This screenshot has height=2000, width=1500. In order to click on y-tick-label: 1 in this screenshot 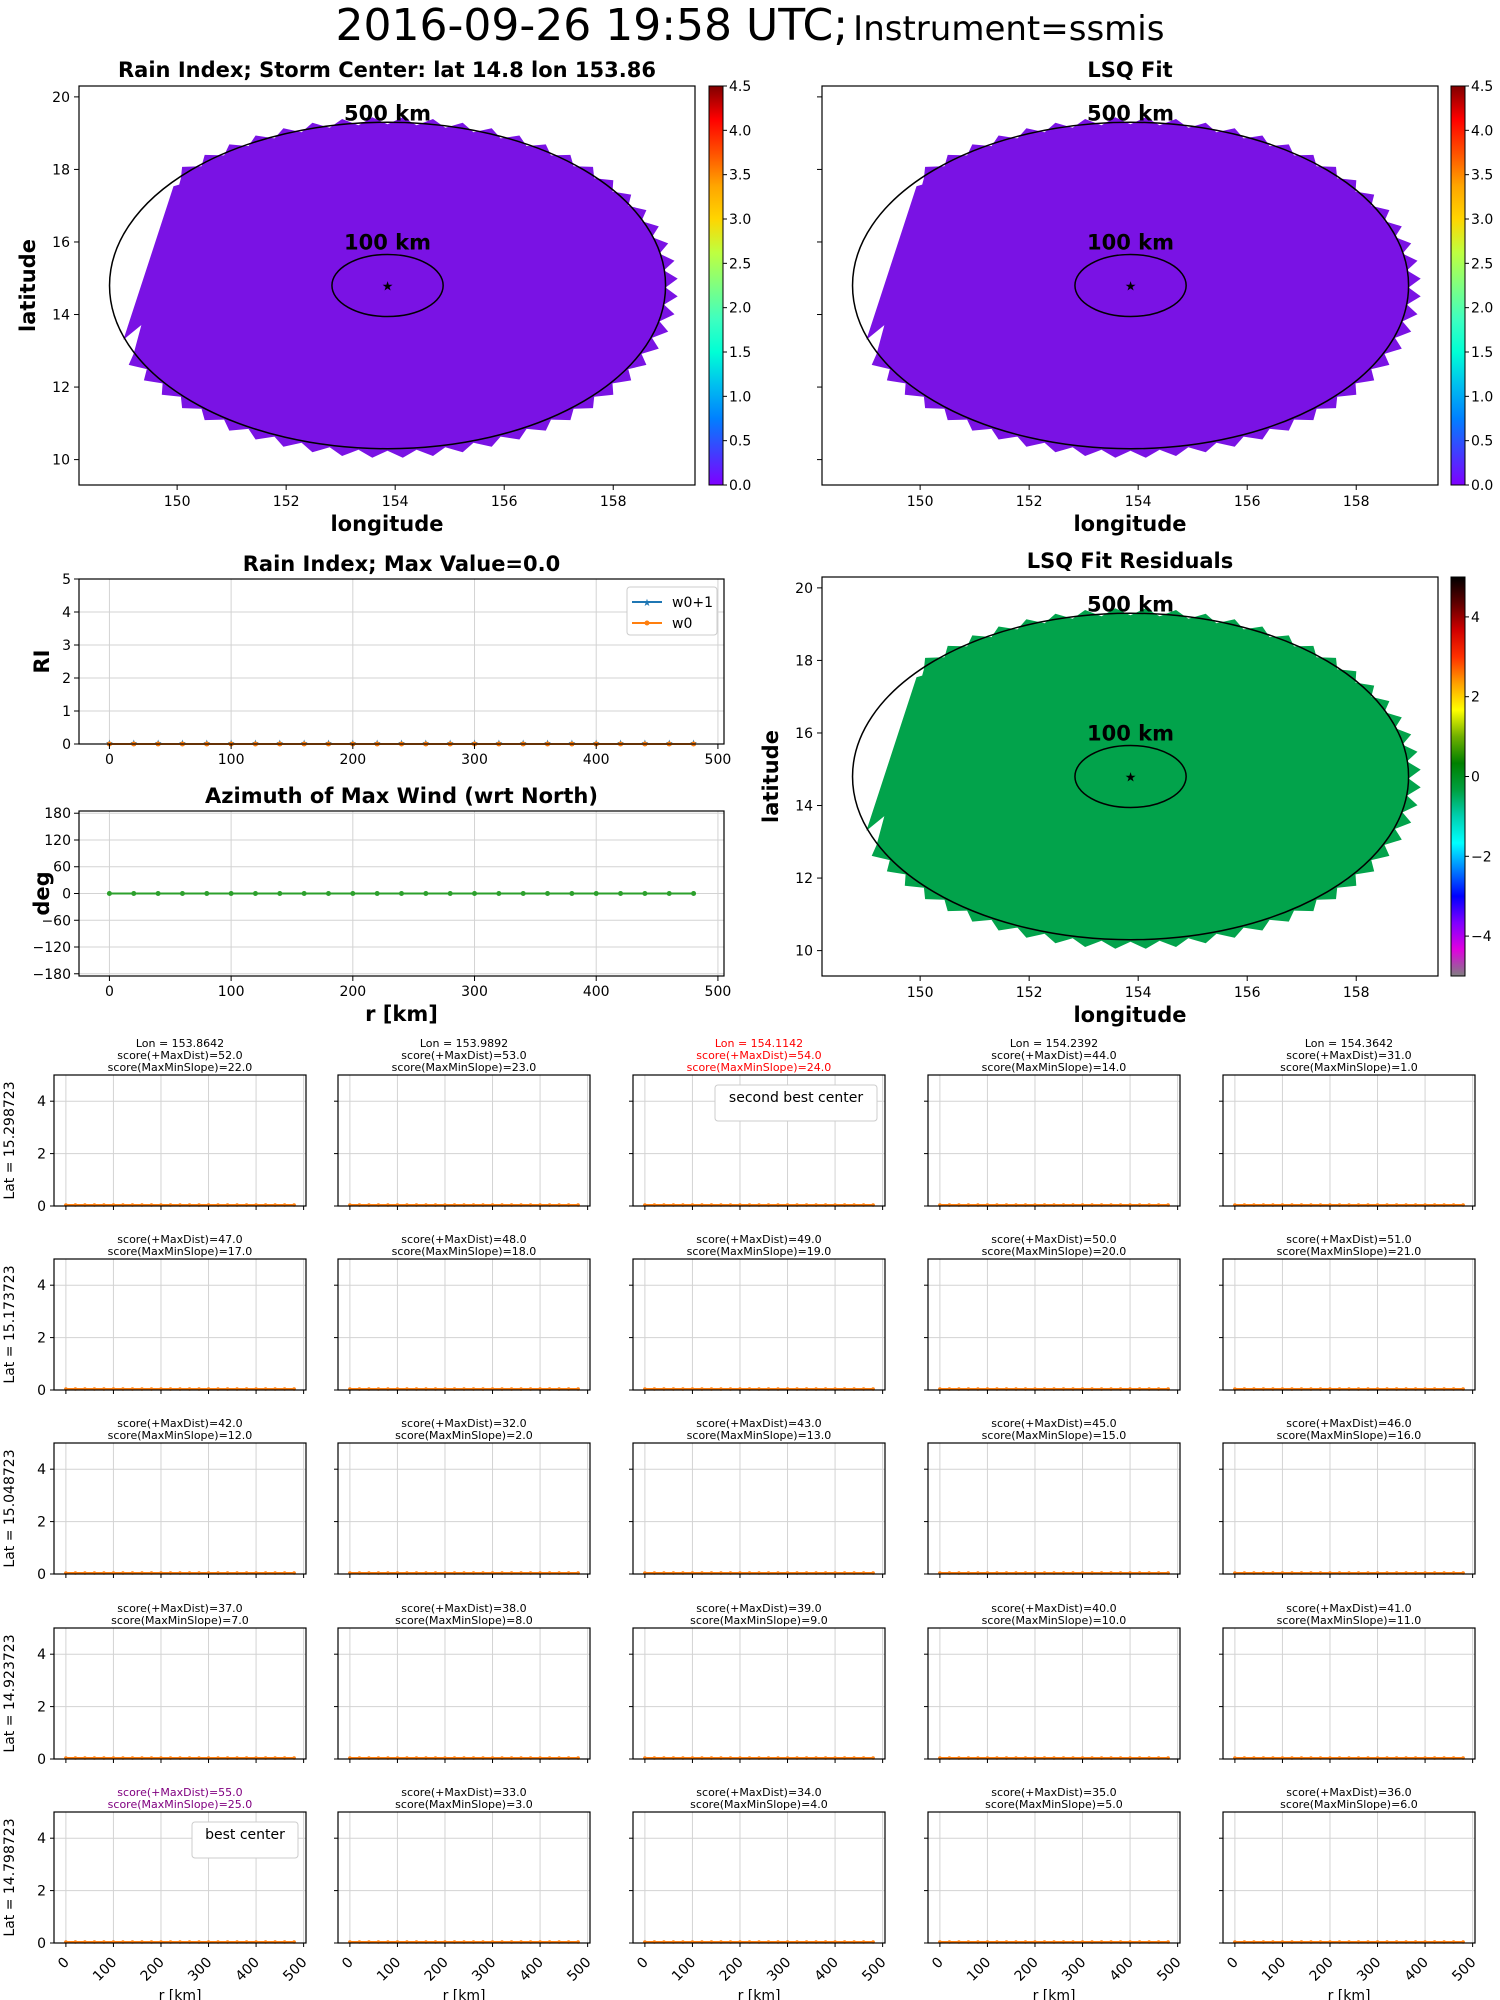, I will do `click(66, 712)`.